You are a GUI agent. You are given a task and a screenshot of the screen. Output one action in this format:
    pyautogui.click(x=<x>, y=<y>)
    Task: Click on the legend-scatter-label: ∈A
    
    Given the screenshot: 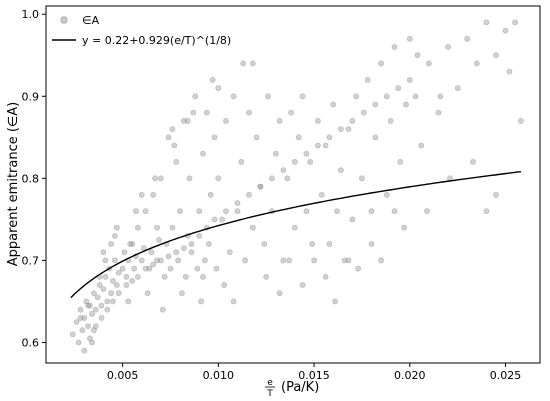 What is the action you would take?
    pyautogui.click(x=91, y=20)
    